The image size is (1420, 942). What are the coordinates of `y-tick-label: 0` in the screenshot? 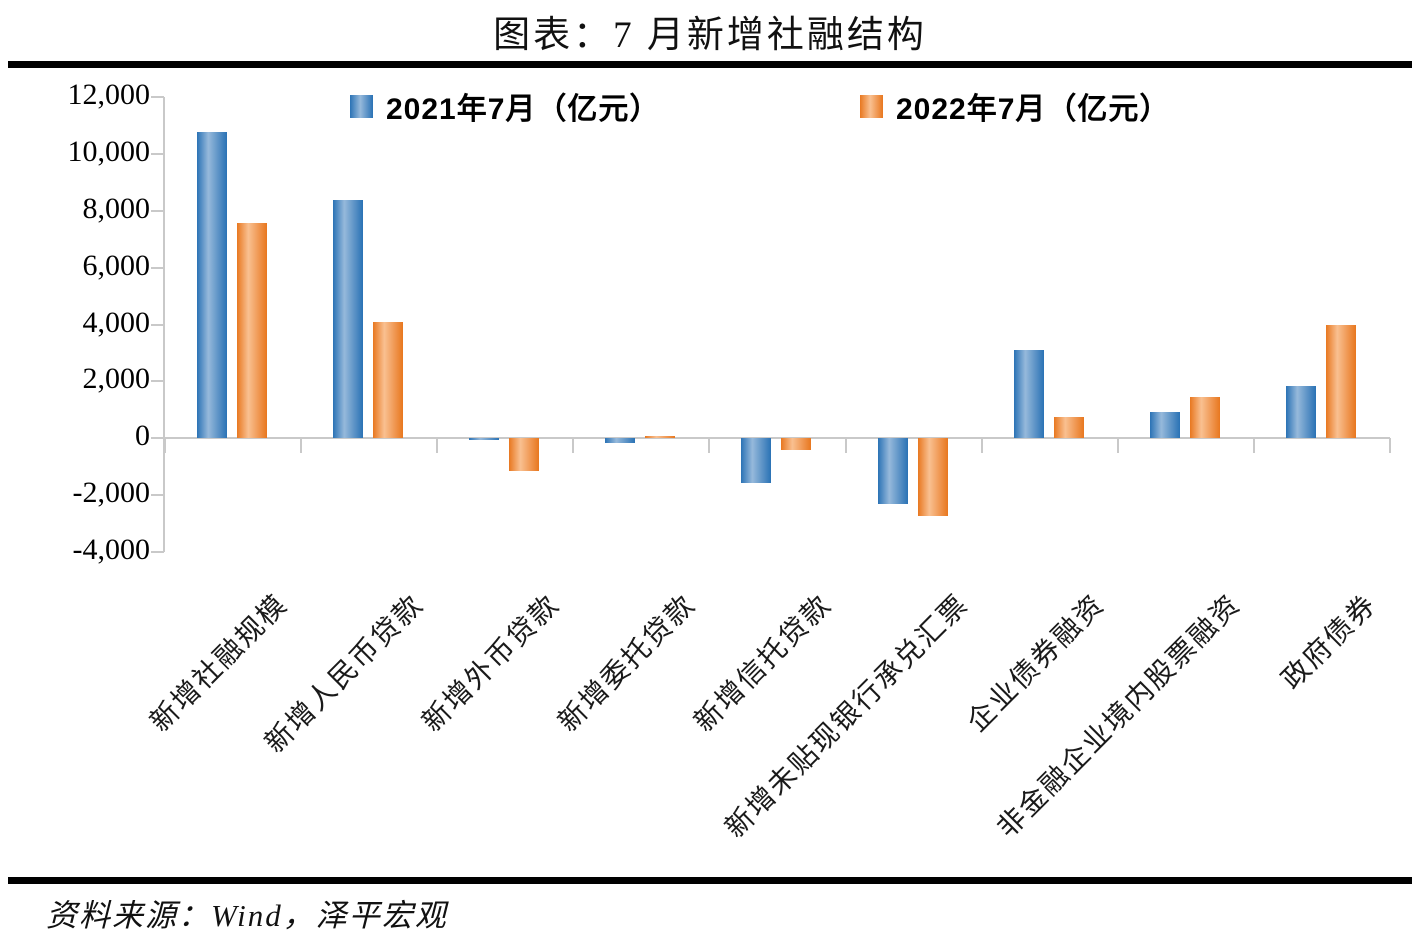 It's located at (142, 436).